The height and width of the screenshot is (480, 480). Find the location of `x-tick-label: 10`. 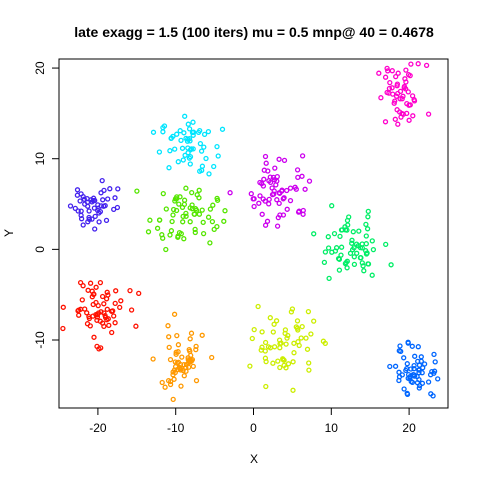

x-tick-label: 10 is located at coordinates (332, 428).